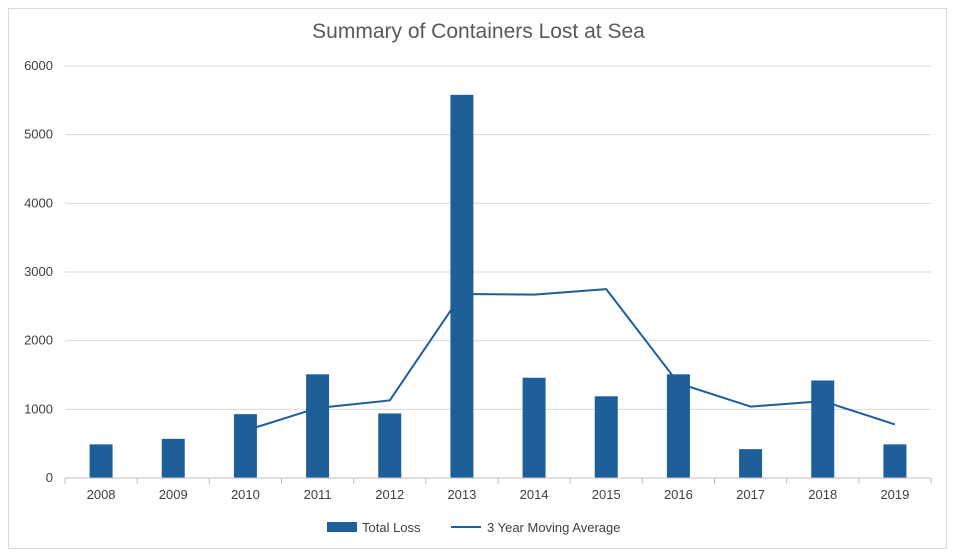 The height and width of the screenshot is (560, 957). Describe the element at coordinates (245, 446) in the screenshot. I see `bar-2010` at that location.